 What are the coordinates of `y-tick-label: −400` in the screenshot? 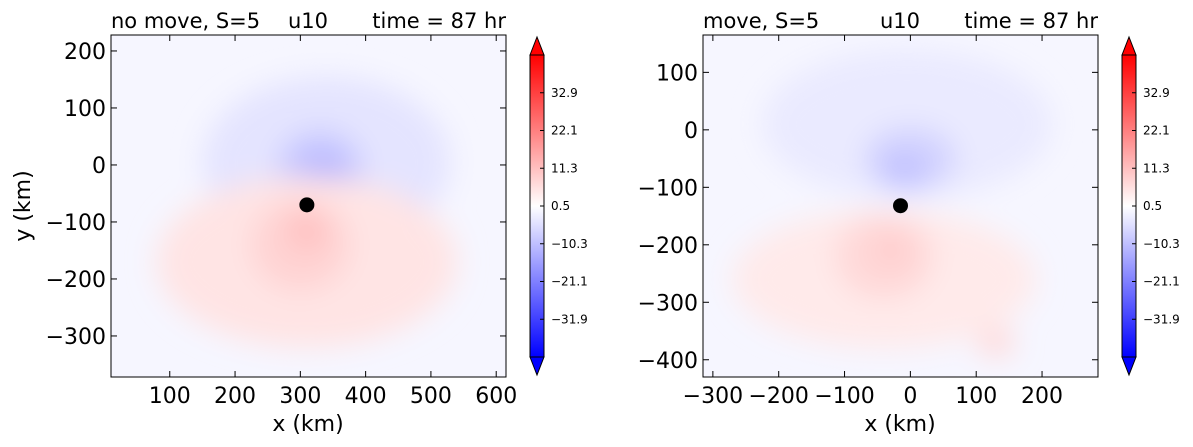 It's located at (668, 361).